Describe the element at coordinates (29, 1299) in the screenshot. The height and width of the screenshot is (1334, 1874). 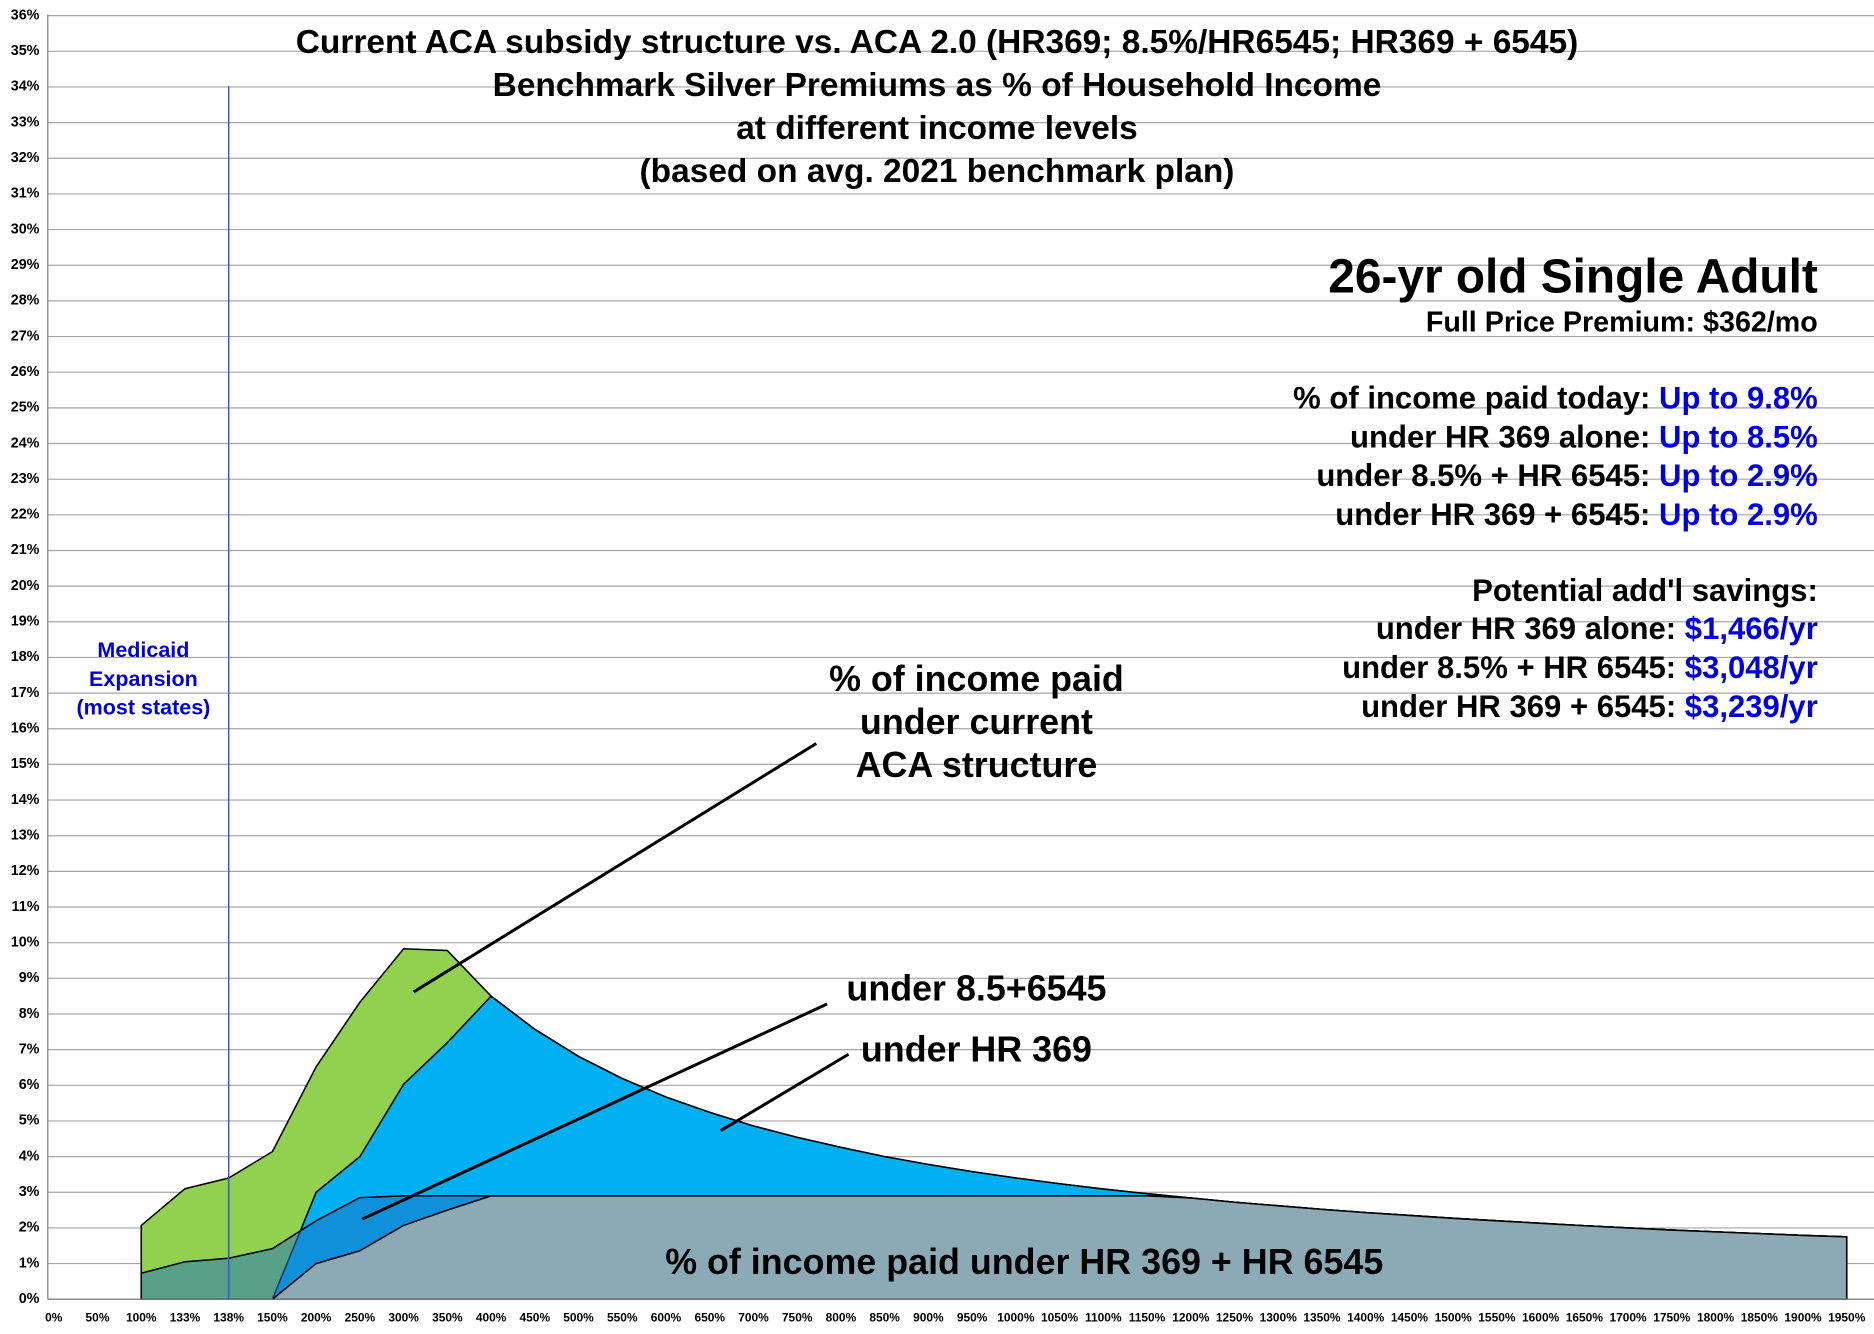
I see `y-tick-label: 0%` at that location.